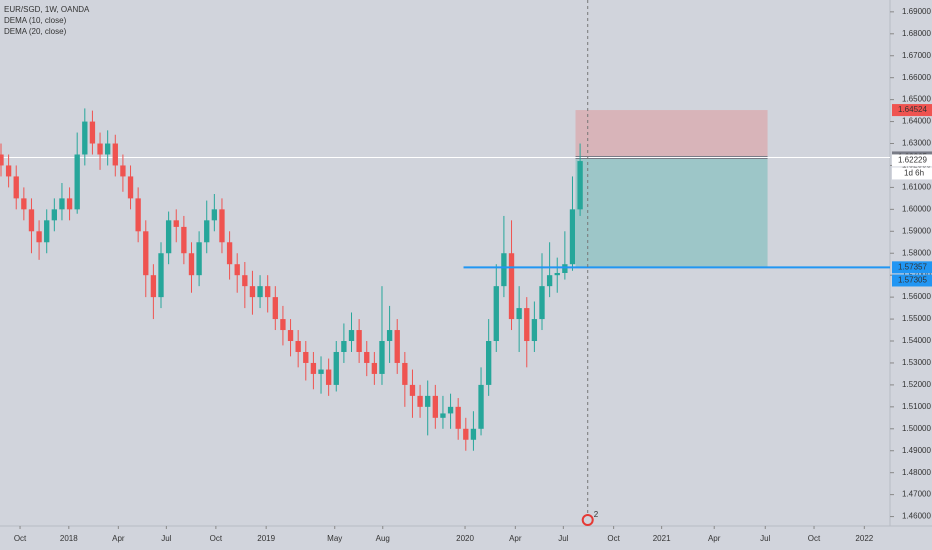 This screenshot has height=550, width=932. I want to click on y-tick-label: 1.63000, so click(916, 143).